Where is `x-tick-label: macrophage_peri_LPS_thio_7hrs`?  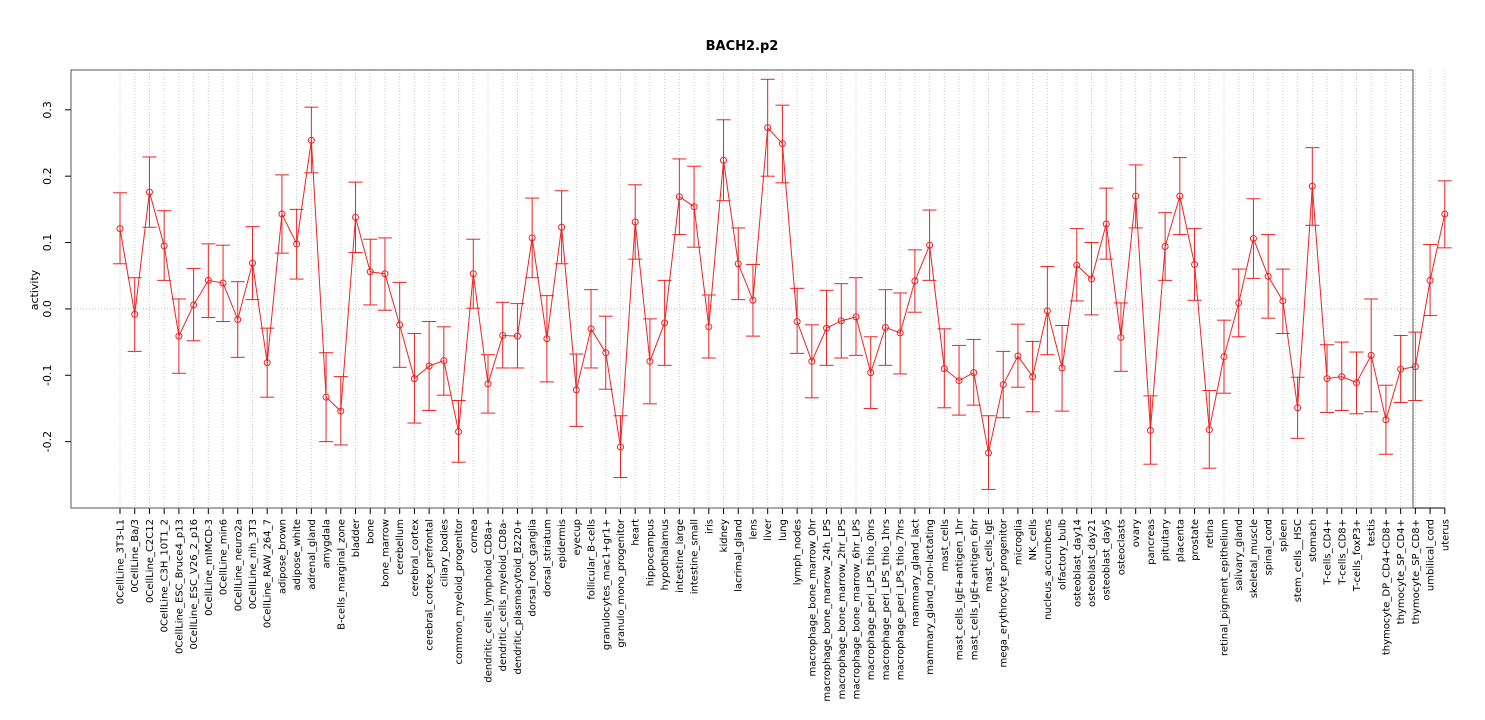
x-tick-label: macrophage_peri_LPS_thio_7hrs is located at coordinates (901, 599).